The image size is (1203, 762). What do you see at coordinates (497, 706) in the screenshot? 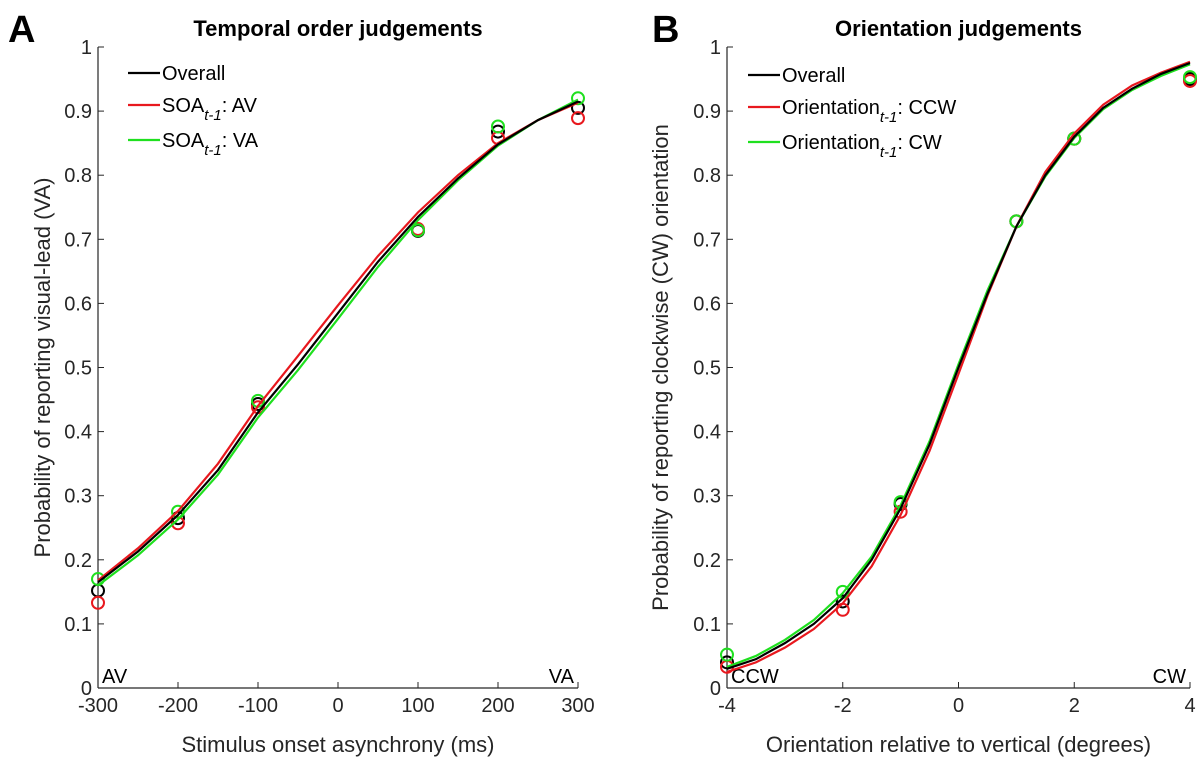
I see `x-tick-label: 200` at bounding box center [497, 706].